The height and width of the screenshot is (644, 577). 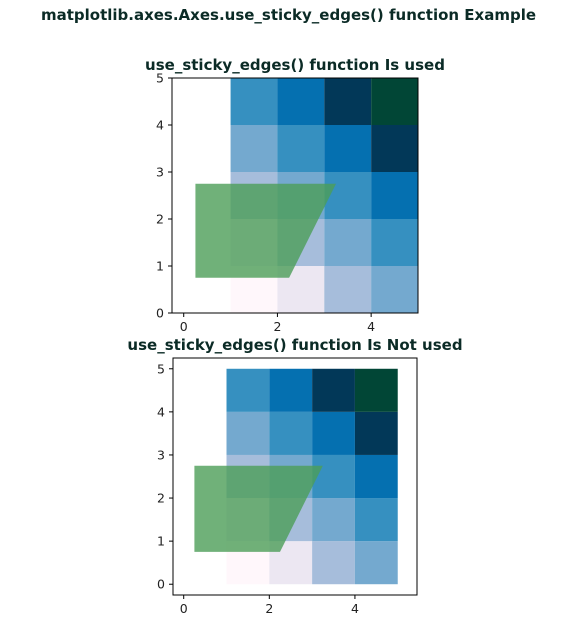 I want to click on axes-title: use_sticky_edges() function Is used, so click(x=295, y=65).